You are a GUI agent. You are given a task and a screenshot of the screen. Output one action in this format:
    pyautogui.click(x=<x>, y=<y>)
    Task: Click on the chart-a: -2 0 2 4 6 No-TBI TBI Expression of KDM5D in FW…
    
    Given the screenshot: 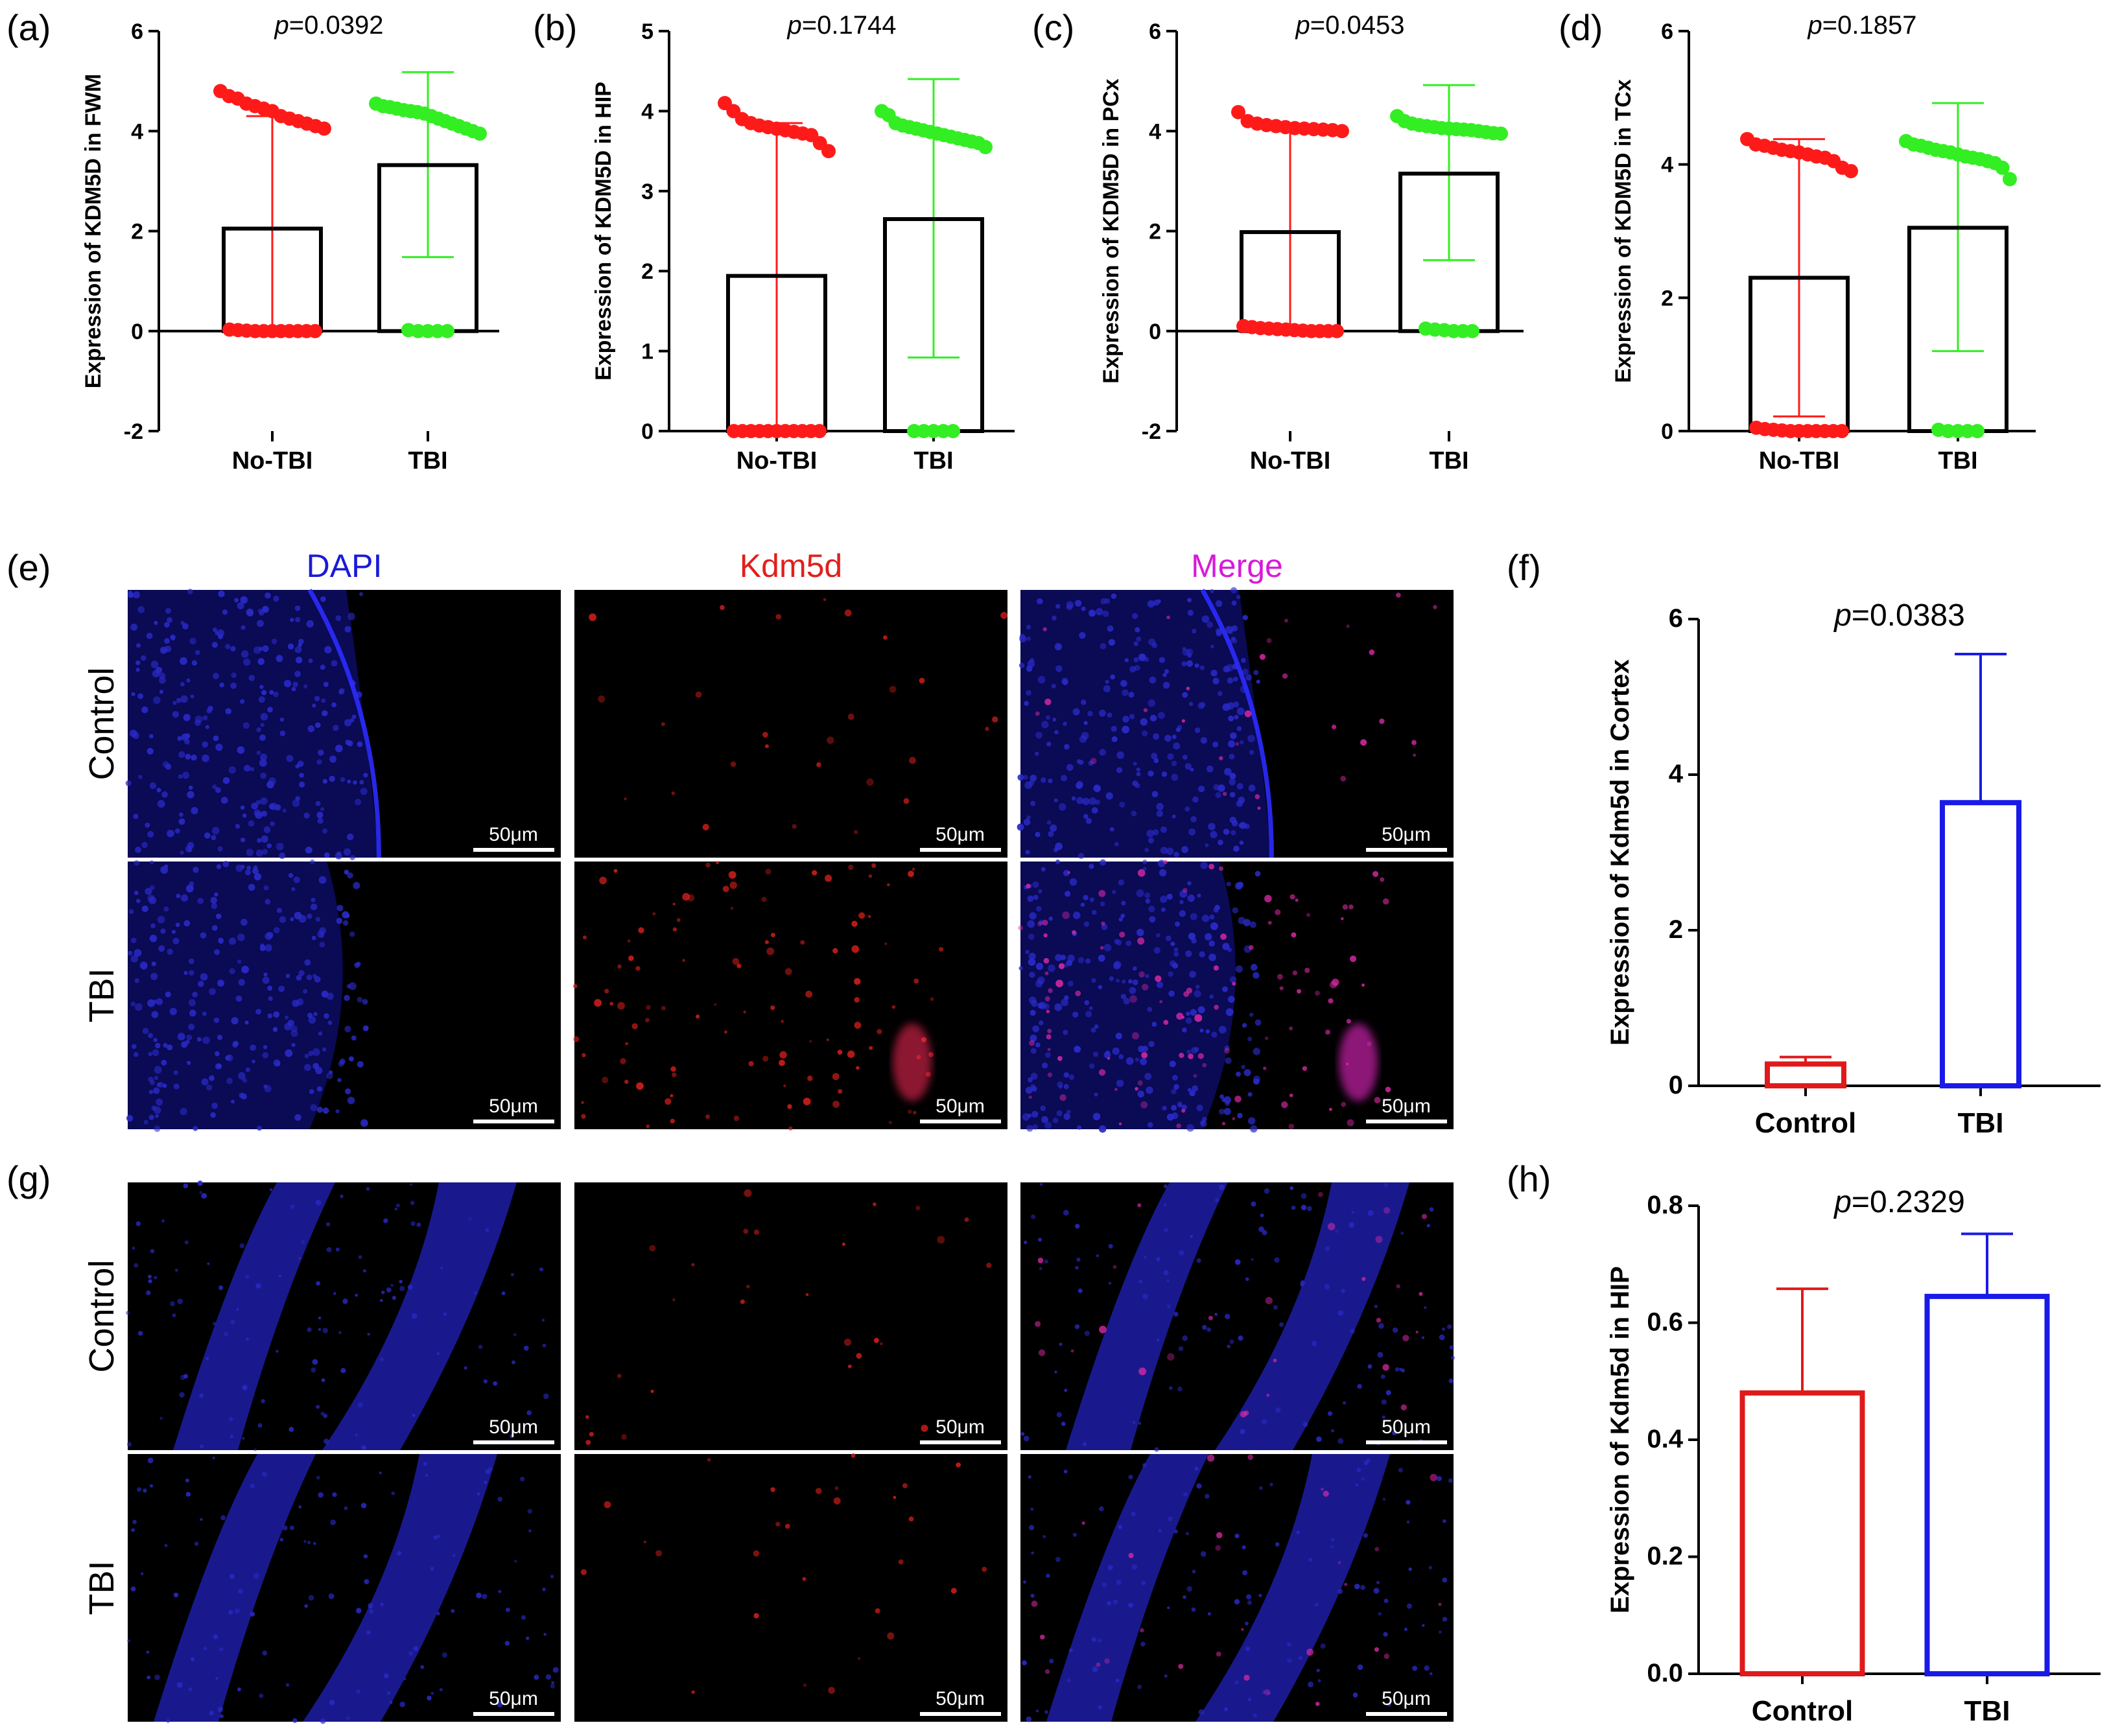 What is the action you would take?
    pyautogui.click(x=290, y=243)
    